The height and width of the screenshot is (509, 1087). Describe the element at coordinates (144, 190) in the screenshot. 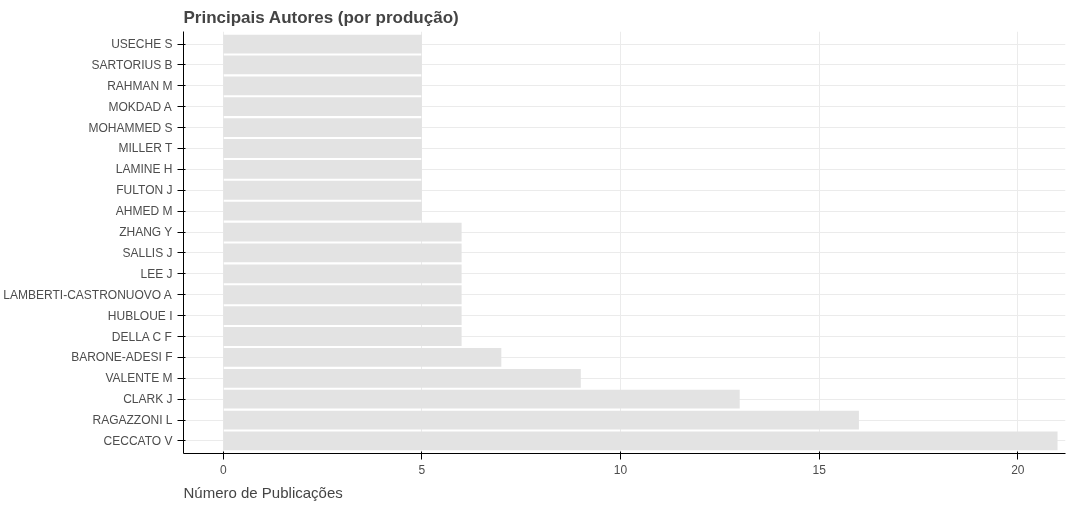

I see `y-tick-label: FULTON J` at that location.